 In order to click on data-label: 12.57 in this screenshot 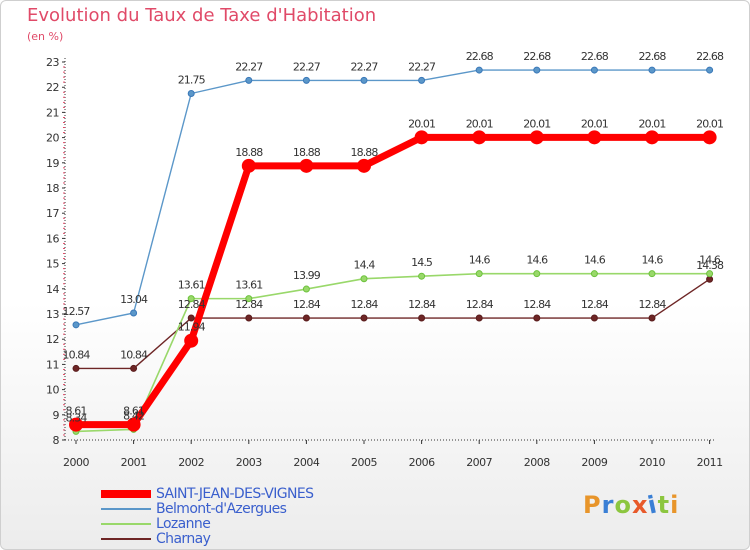, I will do `click(77, 311)`.